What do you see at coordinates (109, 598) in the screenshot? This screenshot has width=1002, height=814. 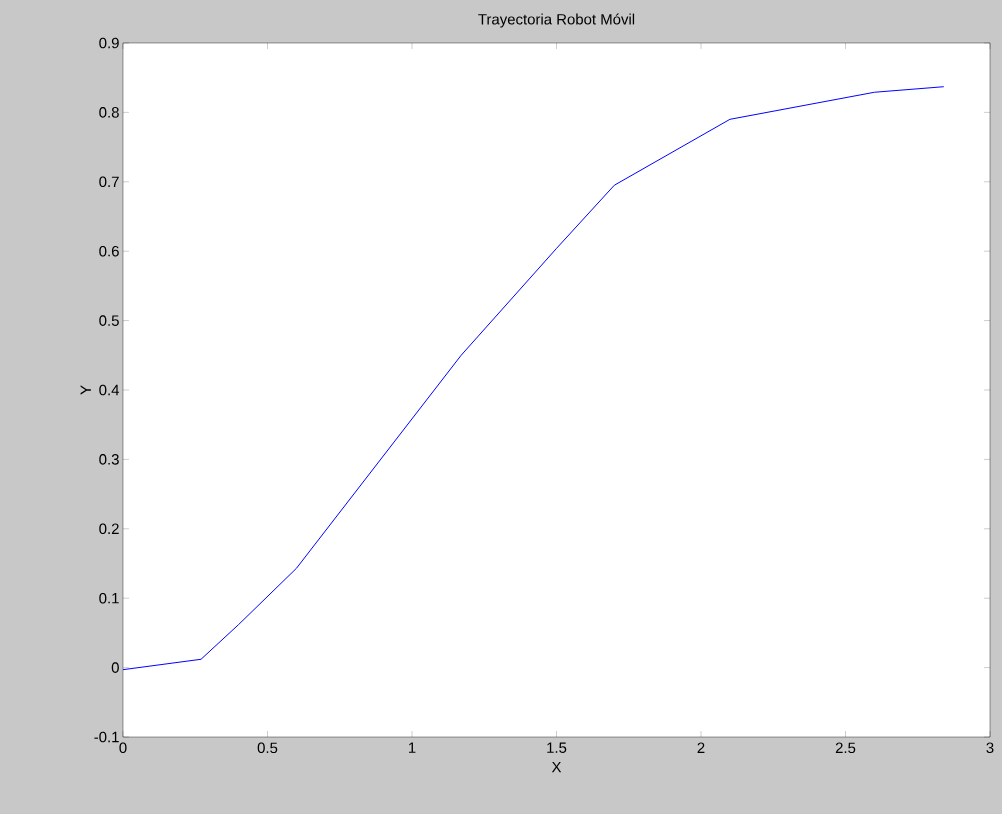 I see `y-tick-label: 0.1` at bounding box center [109, 598].